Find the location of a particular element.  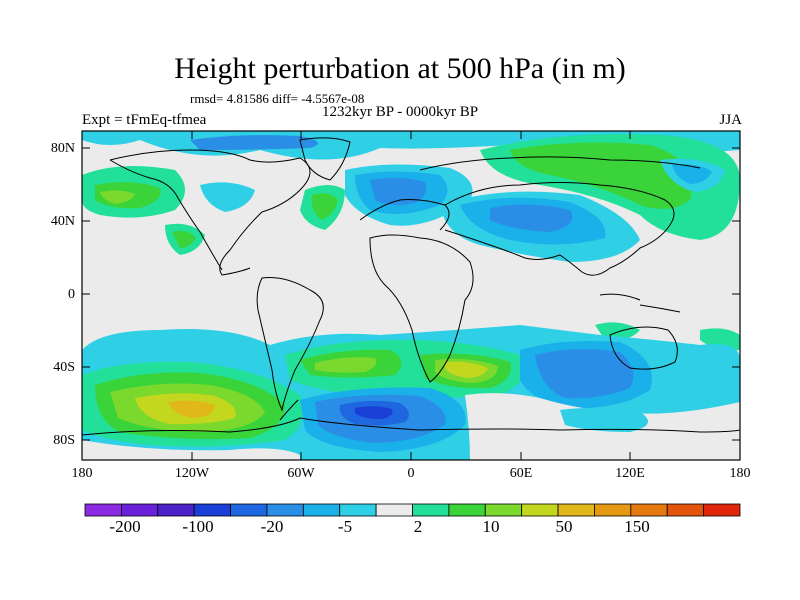

colorbar-label-2: 2 is located at coordinates (418, 526).